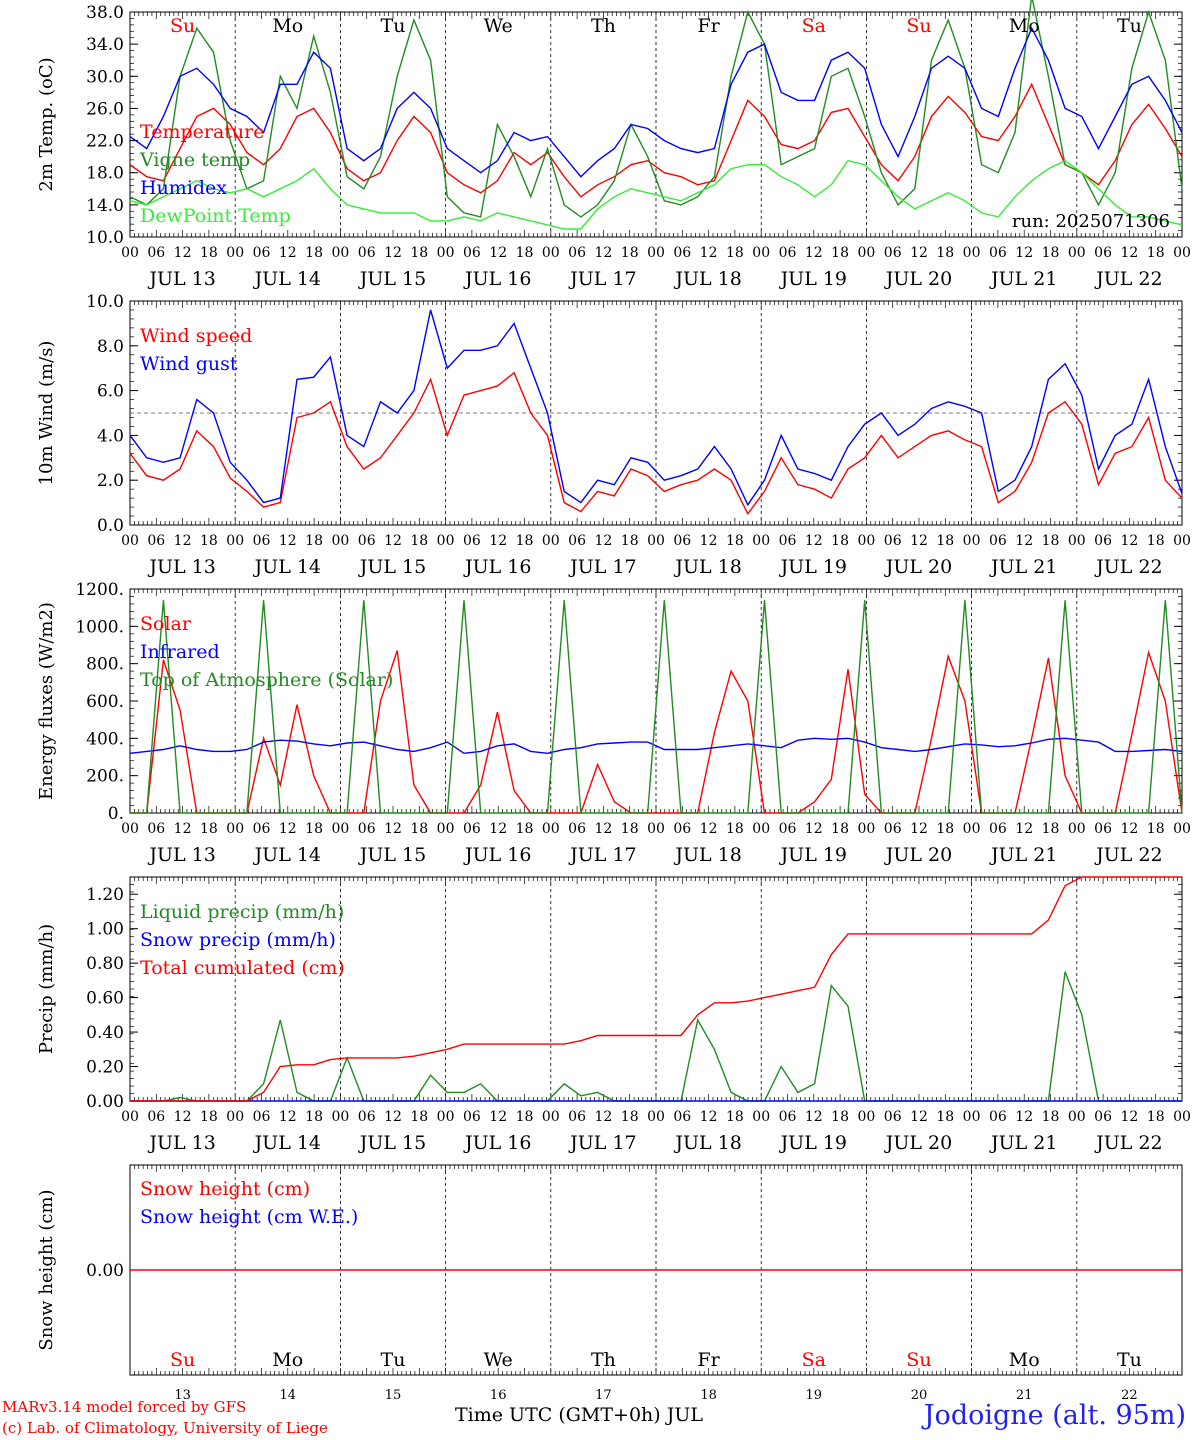 The image size is (1194, 1440). I want to click on legend-entry: Temperature, so click(202, 132).